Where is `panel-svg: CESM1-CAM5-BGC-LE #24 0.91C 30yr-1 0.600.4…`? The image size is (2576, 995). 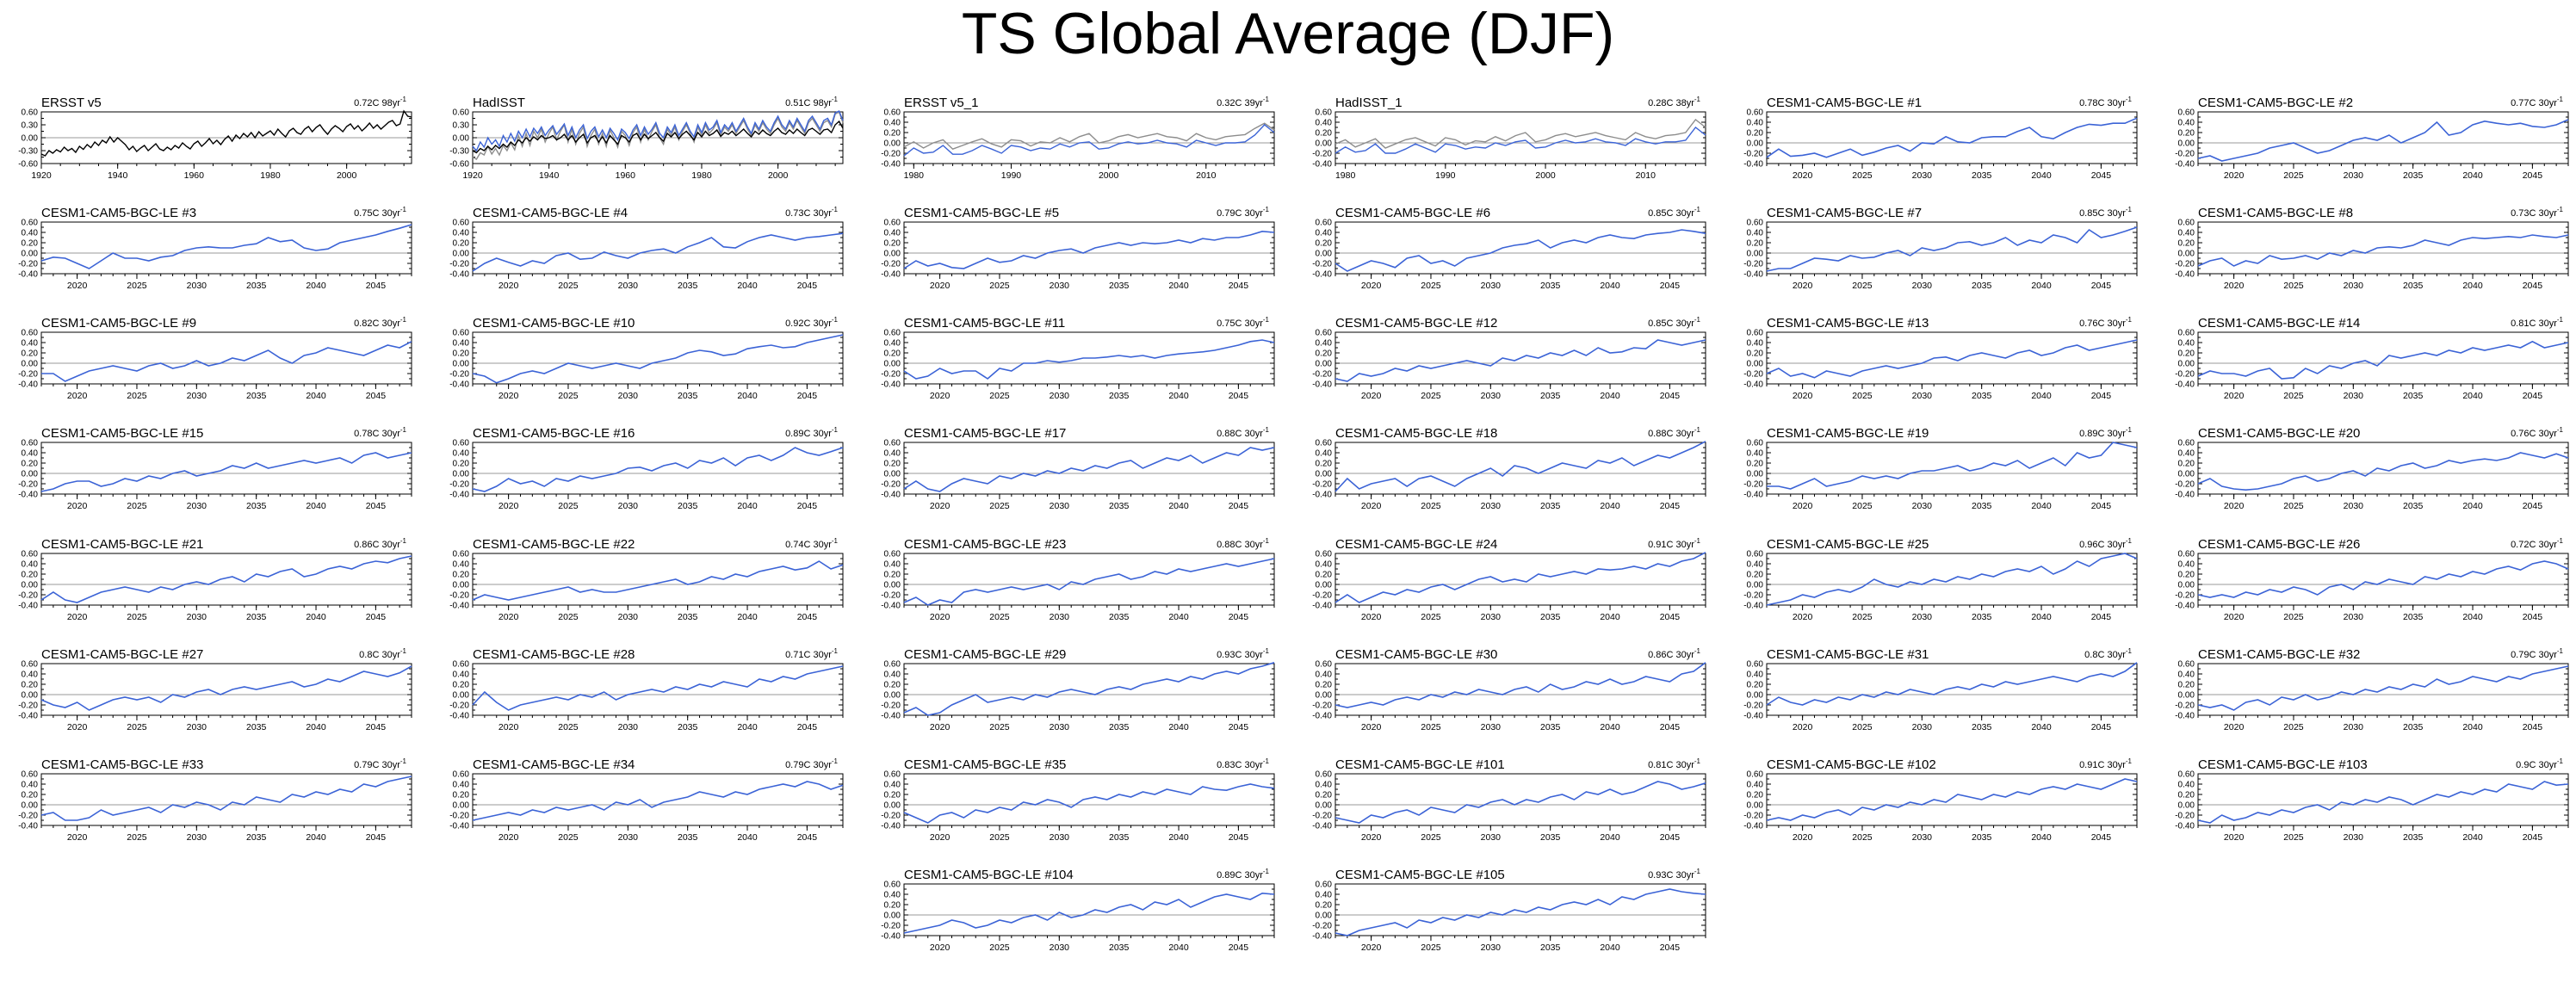 panel-svg: CESM1-CAM5-BGC-LE #24 0.91C 30yr-1 0.600.4… is located at coordinates (1509, 579).